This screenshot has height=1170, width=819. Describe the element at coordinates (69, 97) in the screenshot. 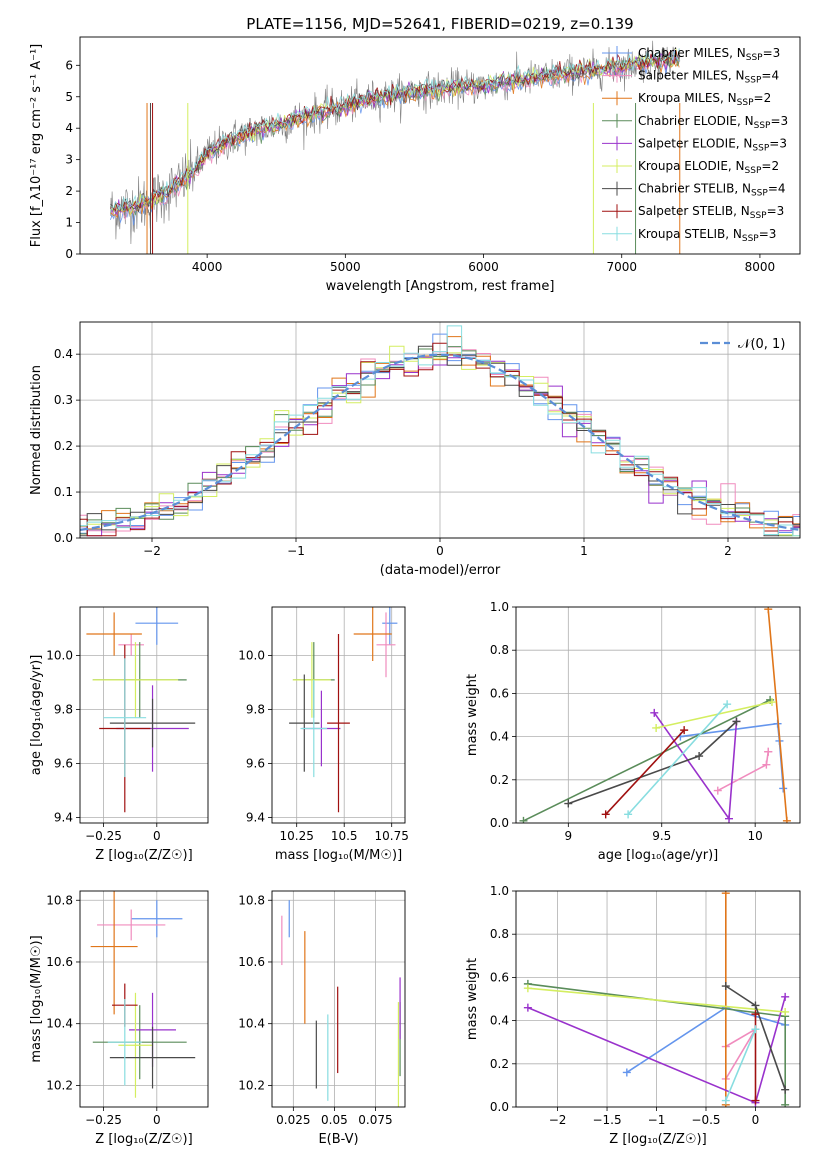

I see `y-tick-label: 5` at that location.